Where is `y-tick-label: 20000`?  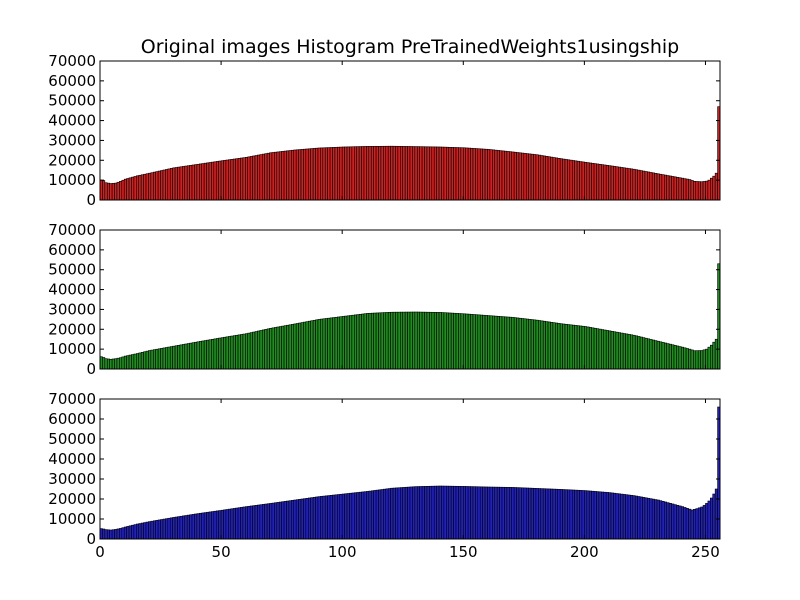 y-tick-label: 20000 is located at coordinates (72, 160).